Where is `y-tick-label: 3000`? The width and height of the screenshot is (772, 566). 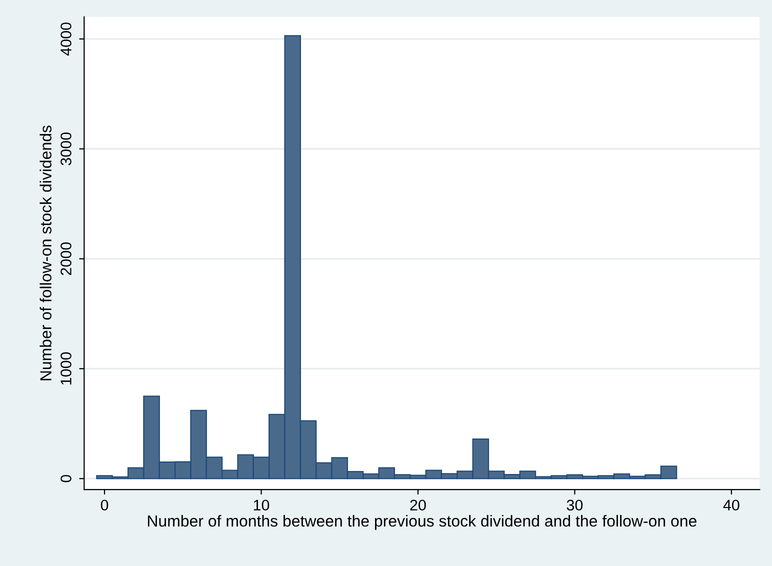
y-tick-label: 3000 is located at coordinates (66, 149).